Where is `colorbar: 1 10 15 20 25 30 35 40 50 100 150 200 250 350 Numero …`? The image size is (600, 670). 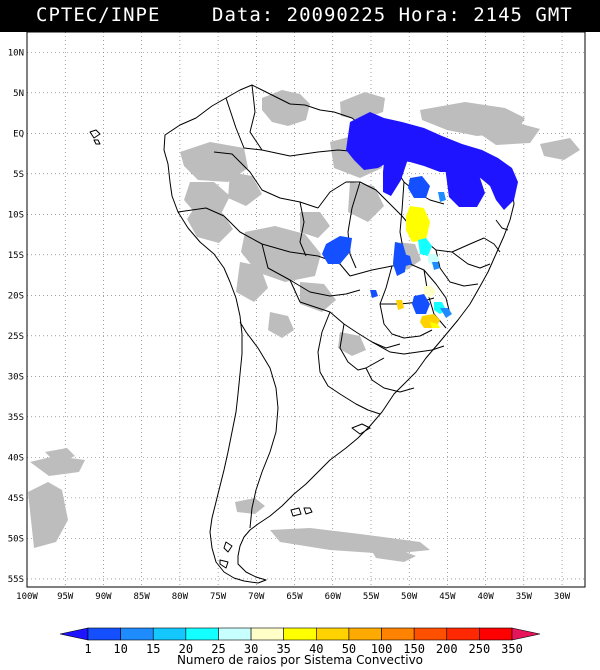
colorbar: 1 10 15 20 25 30 35 40 50 100 150 200 250 350 Numero … is located at coordinates (300, 647).